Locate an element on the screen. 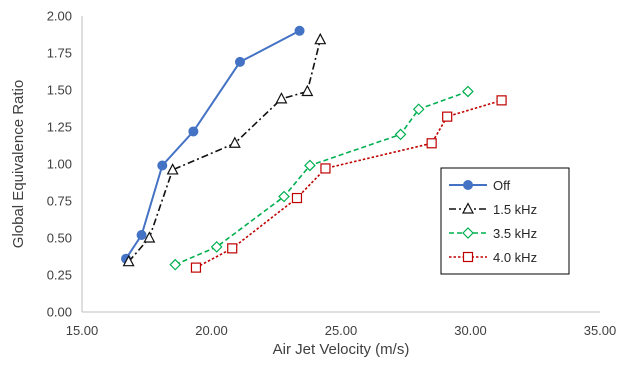  legend-label-4-0-khz: 4.0 kHz is located at coordinates (515, 257).